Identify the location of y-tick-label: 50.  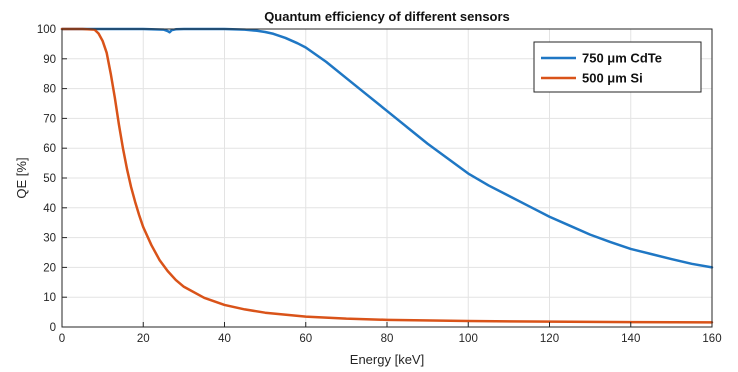
(49, 179).